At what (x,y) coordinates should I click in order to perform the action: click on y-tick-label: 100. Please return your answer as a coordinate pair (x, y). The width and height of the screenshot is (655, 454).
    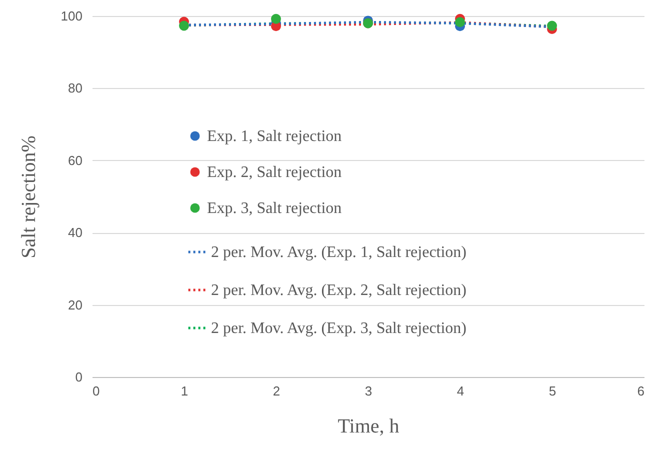
    Looking at the image, I should click on (71, 16).